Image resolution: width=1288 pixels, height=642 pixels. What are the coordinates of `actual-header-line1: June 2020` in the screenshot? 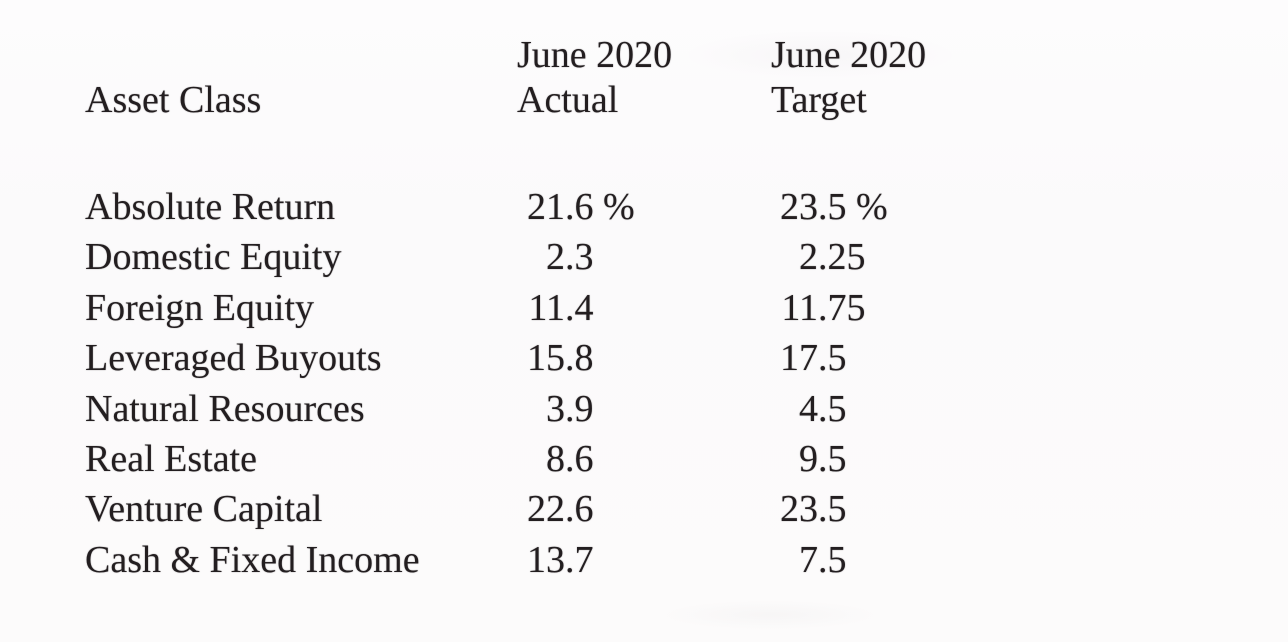 It's located at (595, 55).